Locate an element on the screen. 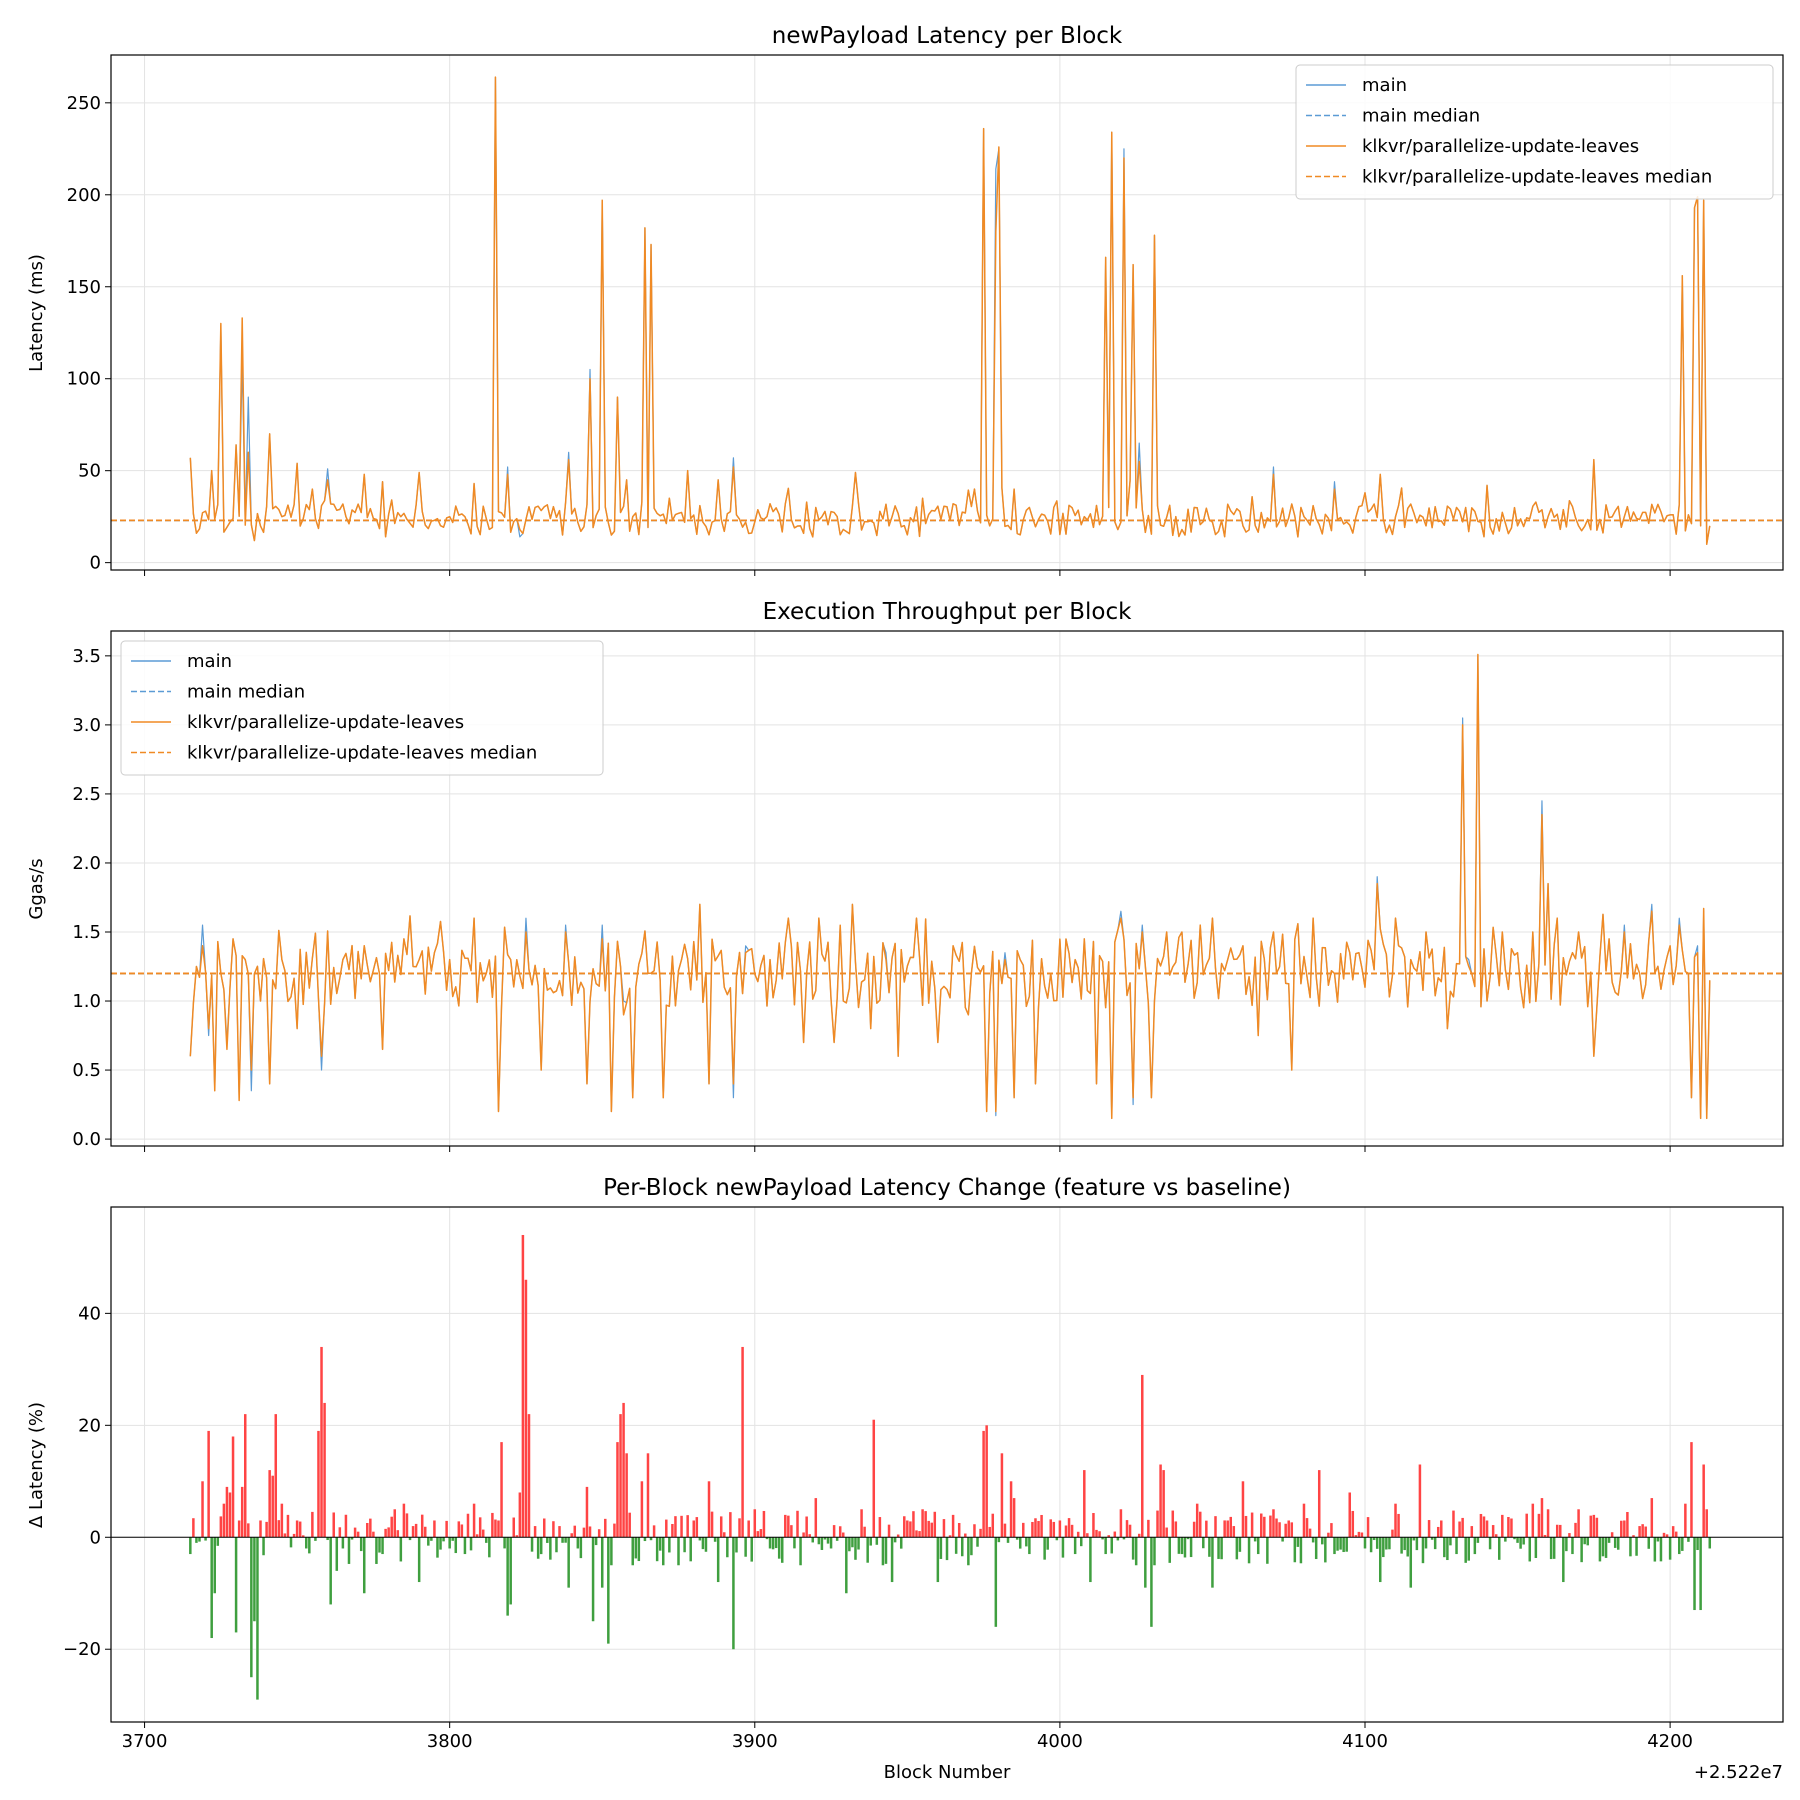 The image size is (1800, 1800). legend-label: klkvr/parallelize-update-leaves is located at coordinates (325, 722).